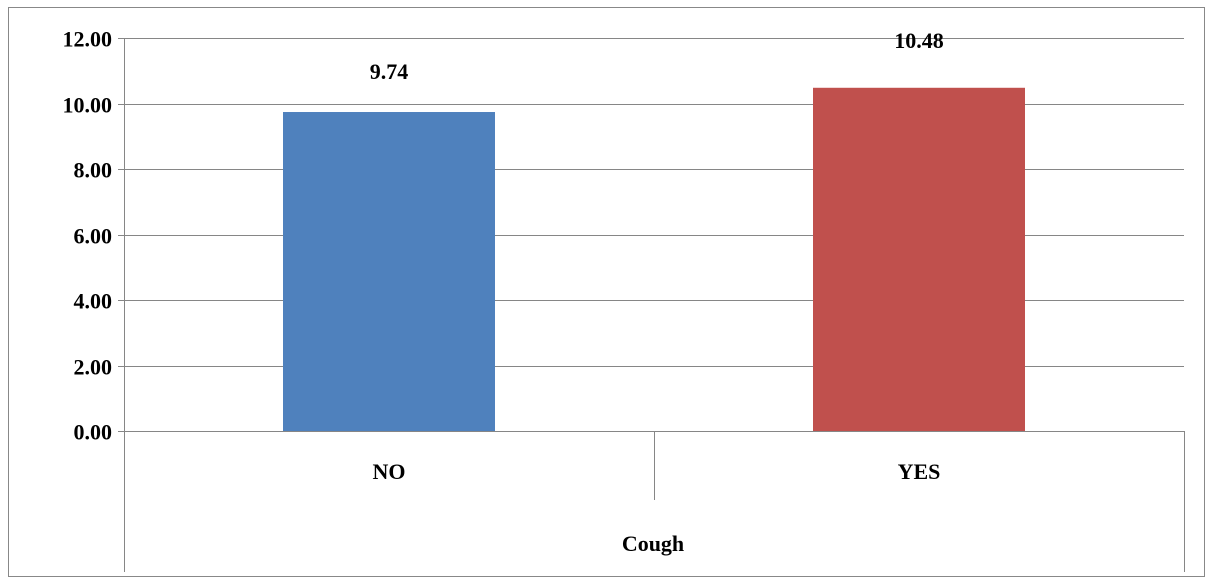  What do you see at coordinates (88, 39) in the screenshot?
I see `y-tick-label: 12.00` at bounding box center [88, 39].